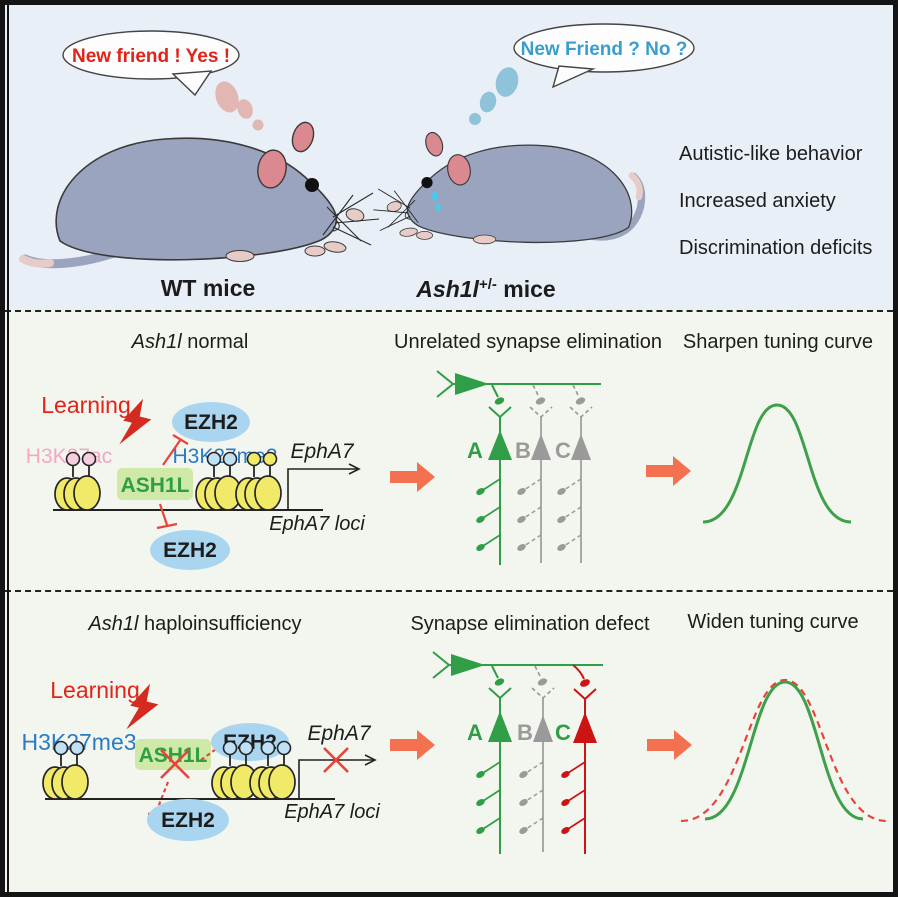 This screenshot has height=897, width=898. Describe the element at coordinates (778, 342) in the screenshot. I see `mid-curve-title: Sharpen tuning curve` at that location.